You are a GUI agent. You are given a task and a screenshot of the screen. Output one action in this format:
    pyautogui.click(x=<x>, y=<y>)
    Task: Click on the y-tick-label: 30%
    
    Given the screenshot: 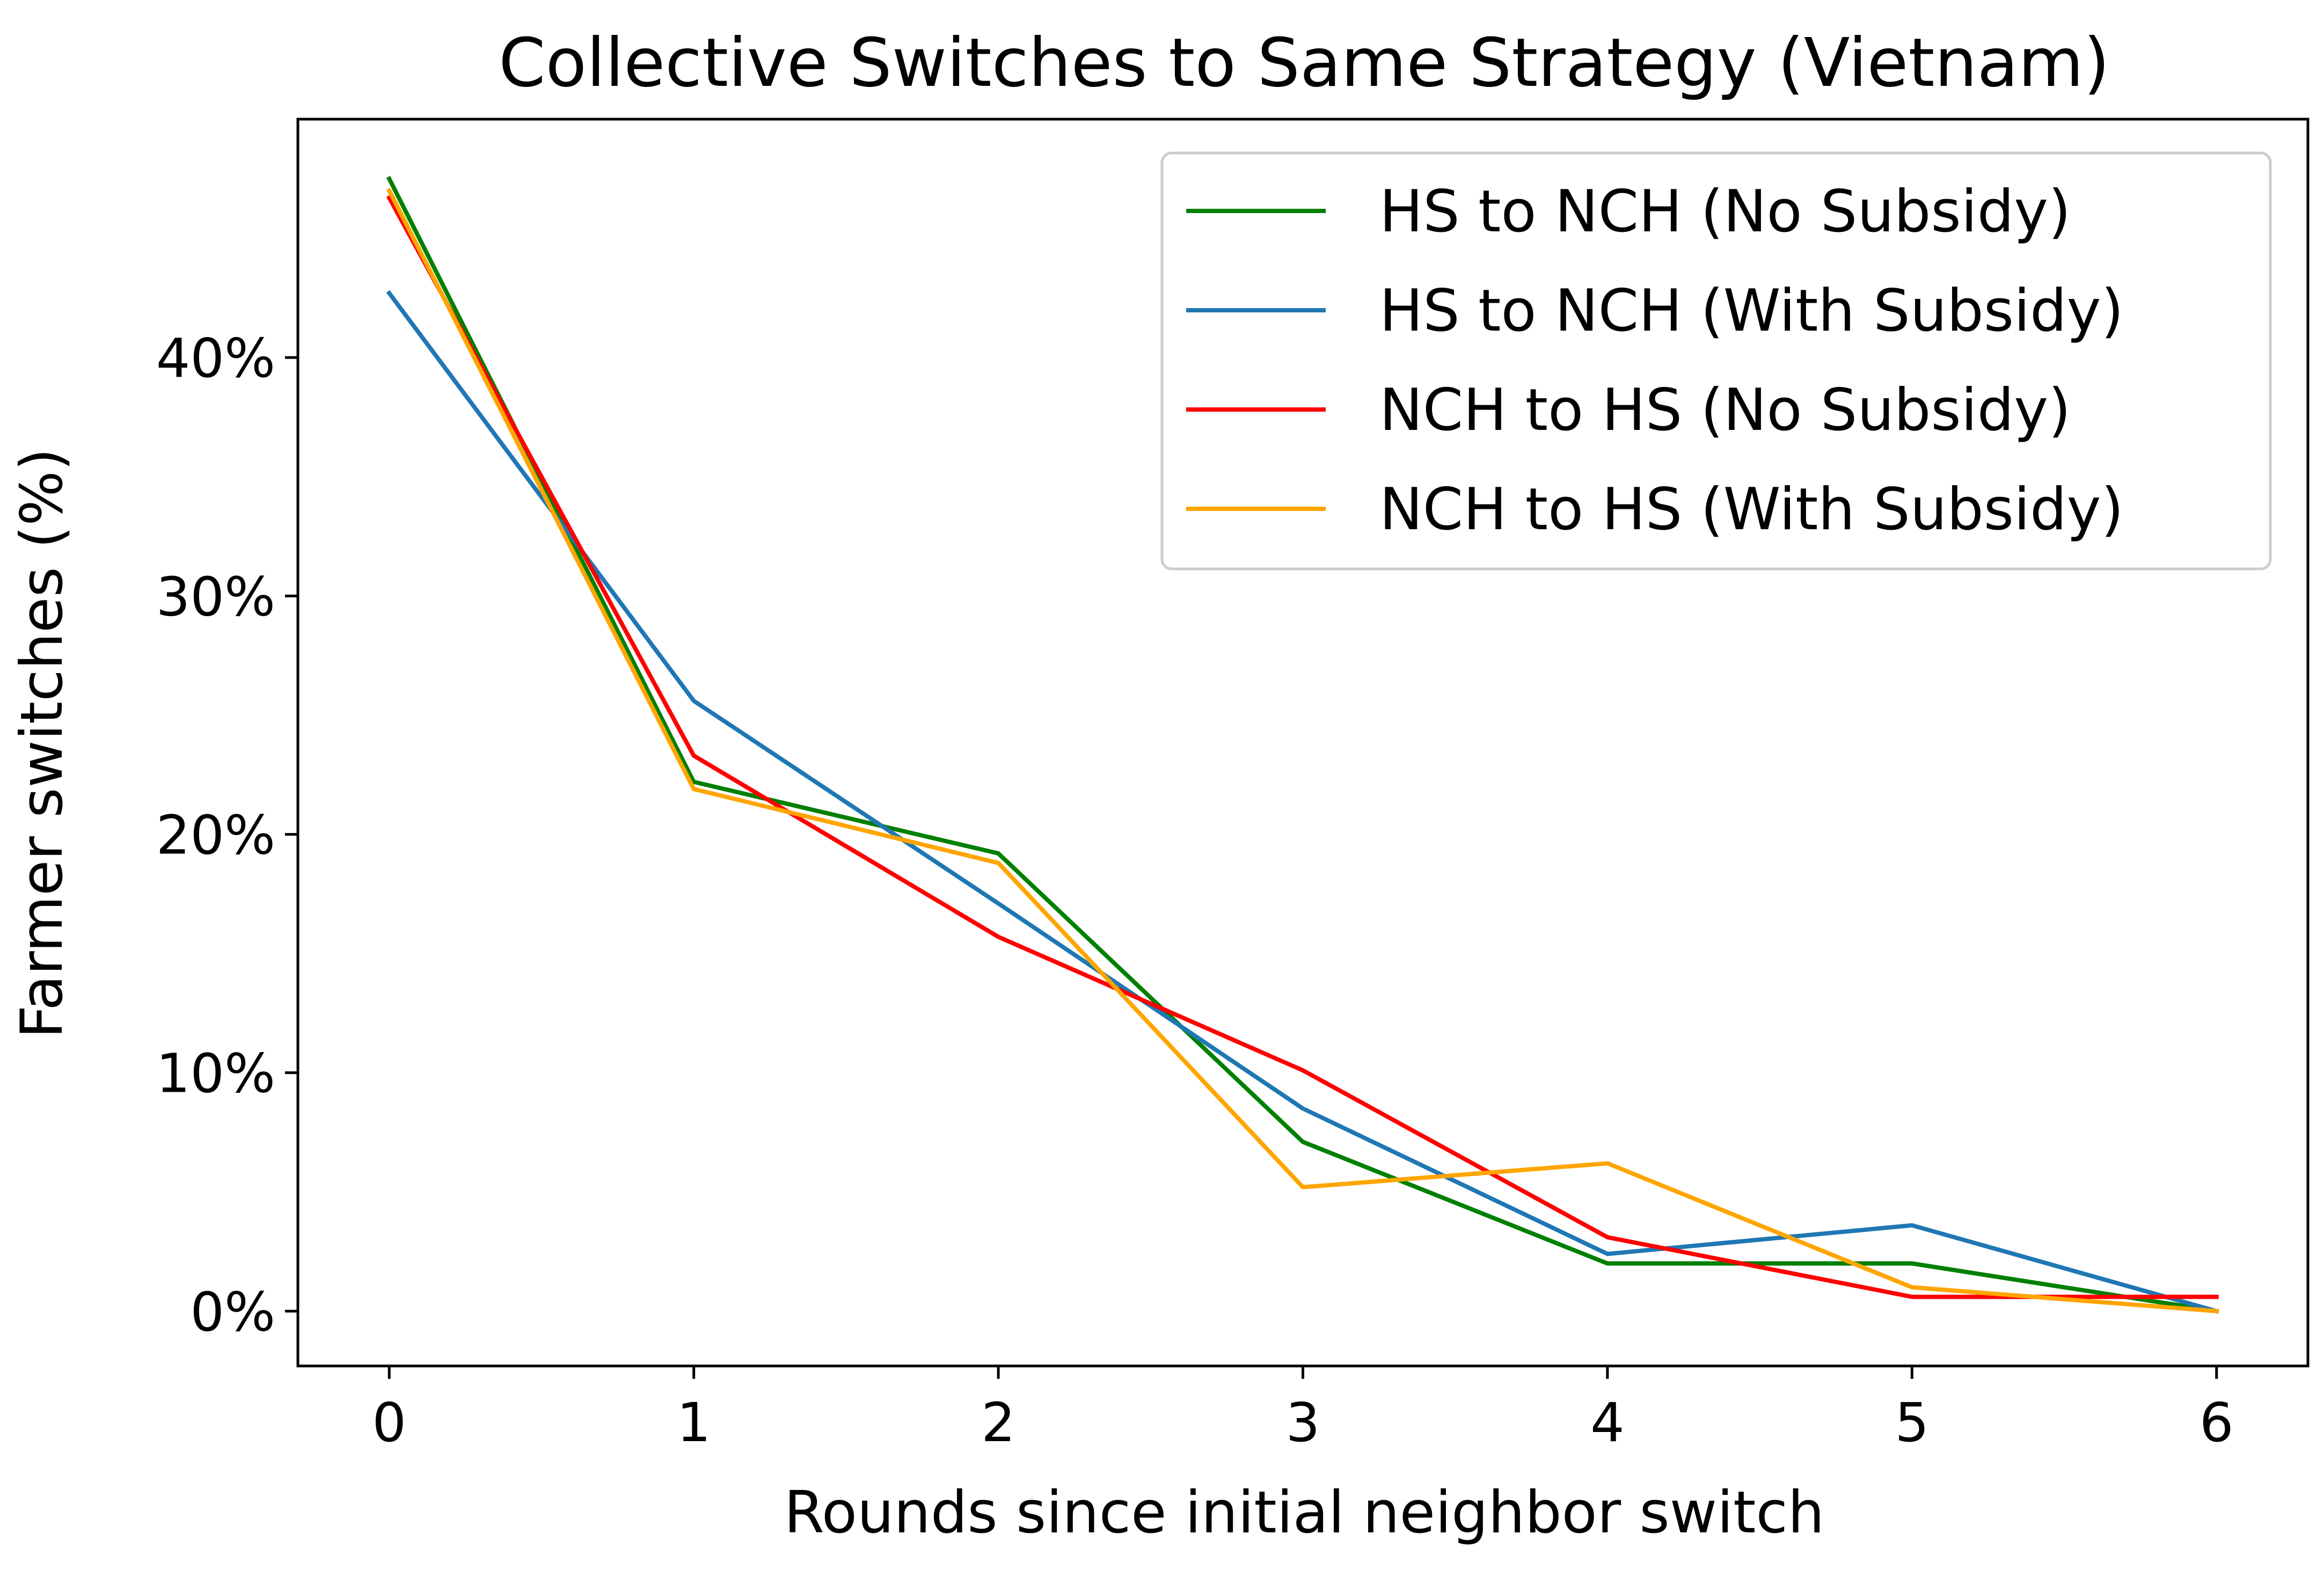 What is the action you would take?
    pyautogui.click(x=215, y=596)
    